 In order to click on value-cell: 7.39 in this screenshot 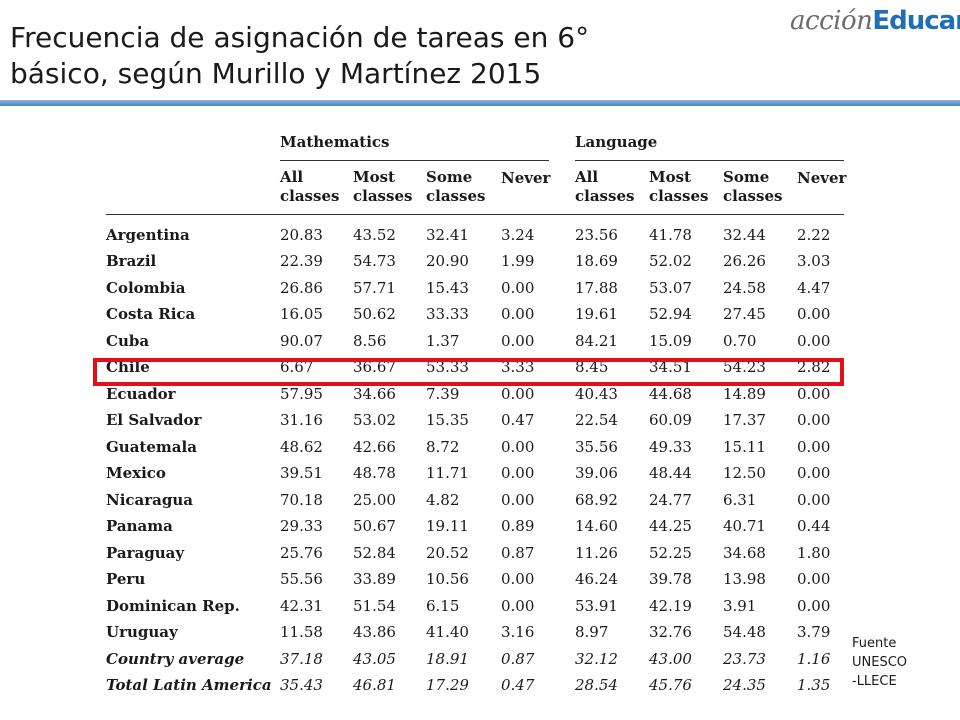, I will do `click(443, 393)`.